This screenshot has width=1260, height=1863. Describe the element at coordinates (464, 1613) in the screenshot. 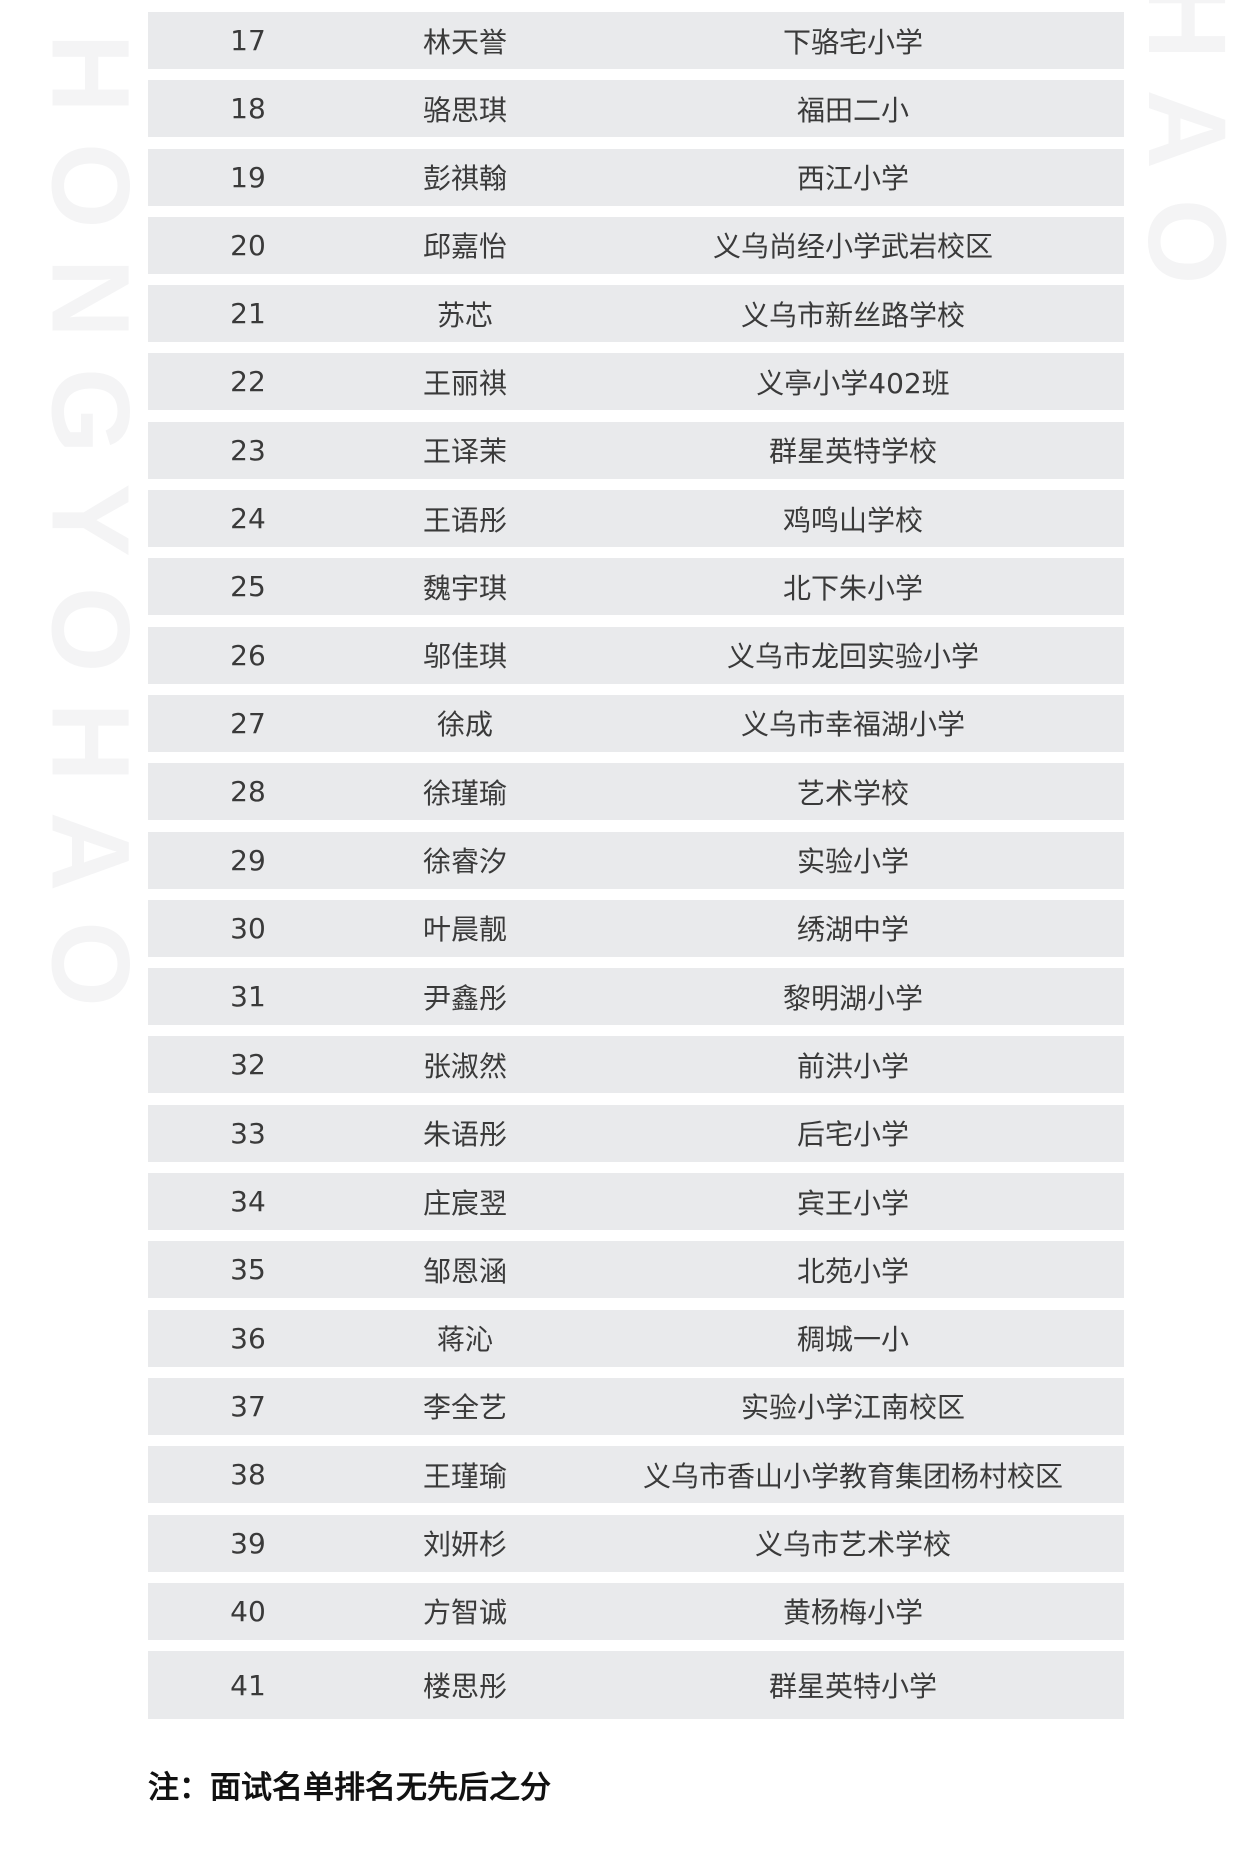

I see `student-name: 方智诚` at that location.